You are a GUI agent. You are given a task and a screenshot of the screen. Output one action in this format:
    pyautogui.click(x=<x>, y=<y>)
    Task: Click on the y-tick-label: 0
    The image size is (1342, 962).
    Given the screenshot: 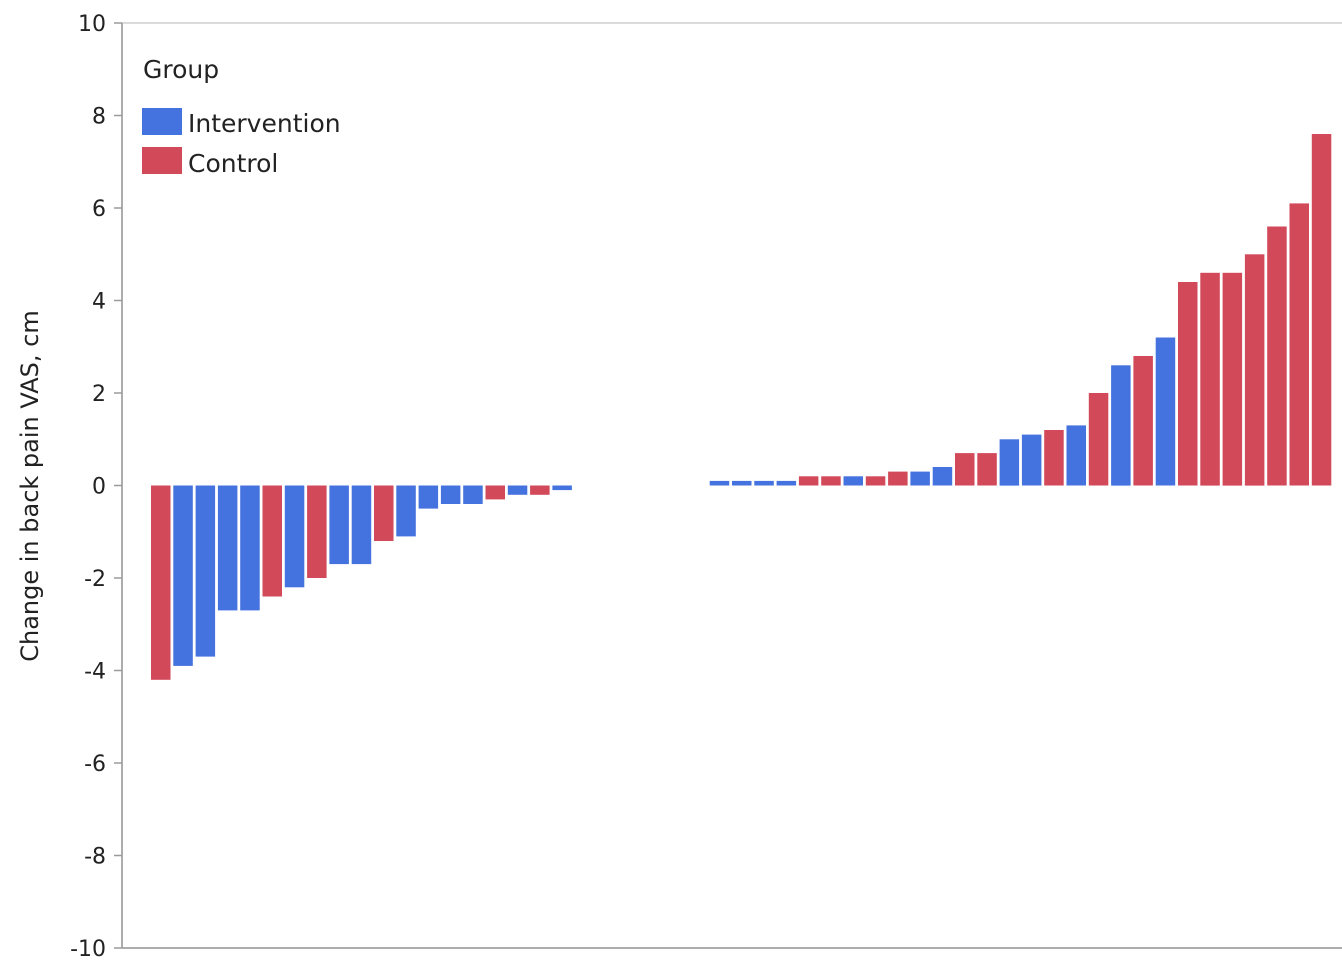 What is the action you would take?
    pyautogui.click(x=99, y=487)
    